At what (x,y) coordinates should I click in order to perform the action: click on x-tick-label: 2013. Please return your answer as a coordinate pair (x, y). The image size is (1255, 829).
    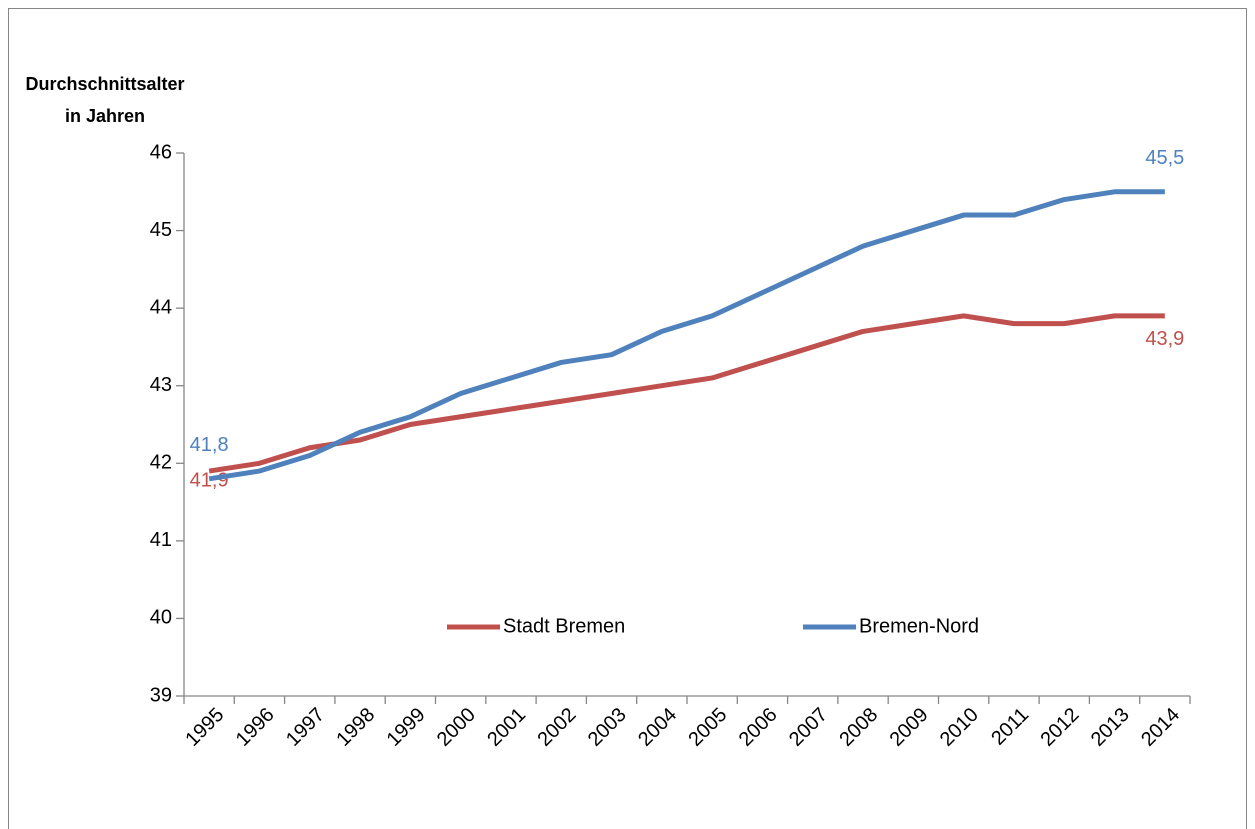
    Looking at the image, I should click on (1110, 727).